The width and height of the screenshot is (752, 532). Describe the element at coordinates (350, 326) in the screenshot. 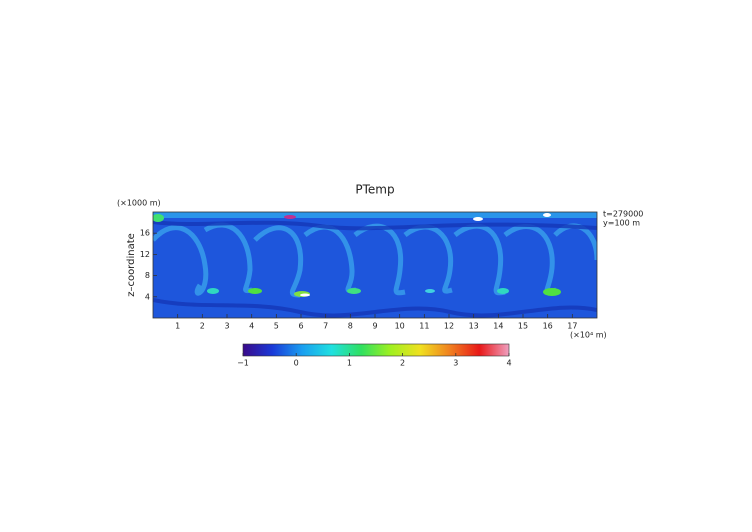

I see `x-tick-label: 8` at that location.